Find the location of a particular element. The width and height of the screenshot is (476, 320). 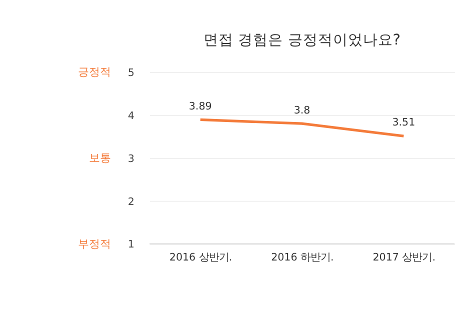

x-tick-label: 2016 상반기. is located at coordinates (200, 258).